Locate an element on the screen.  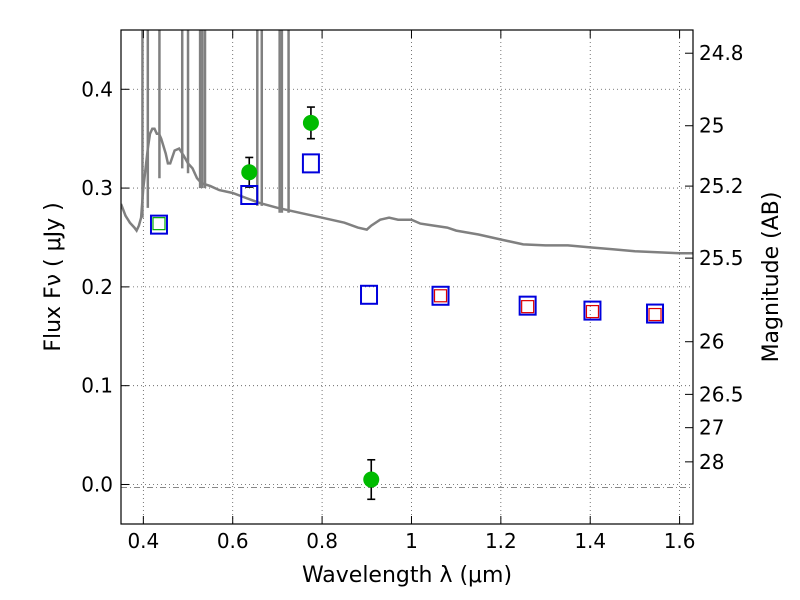
right-axis-label: Magnitude (AB) is located at coordinates (771, 277).